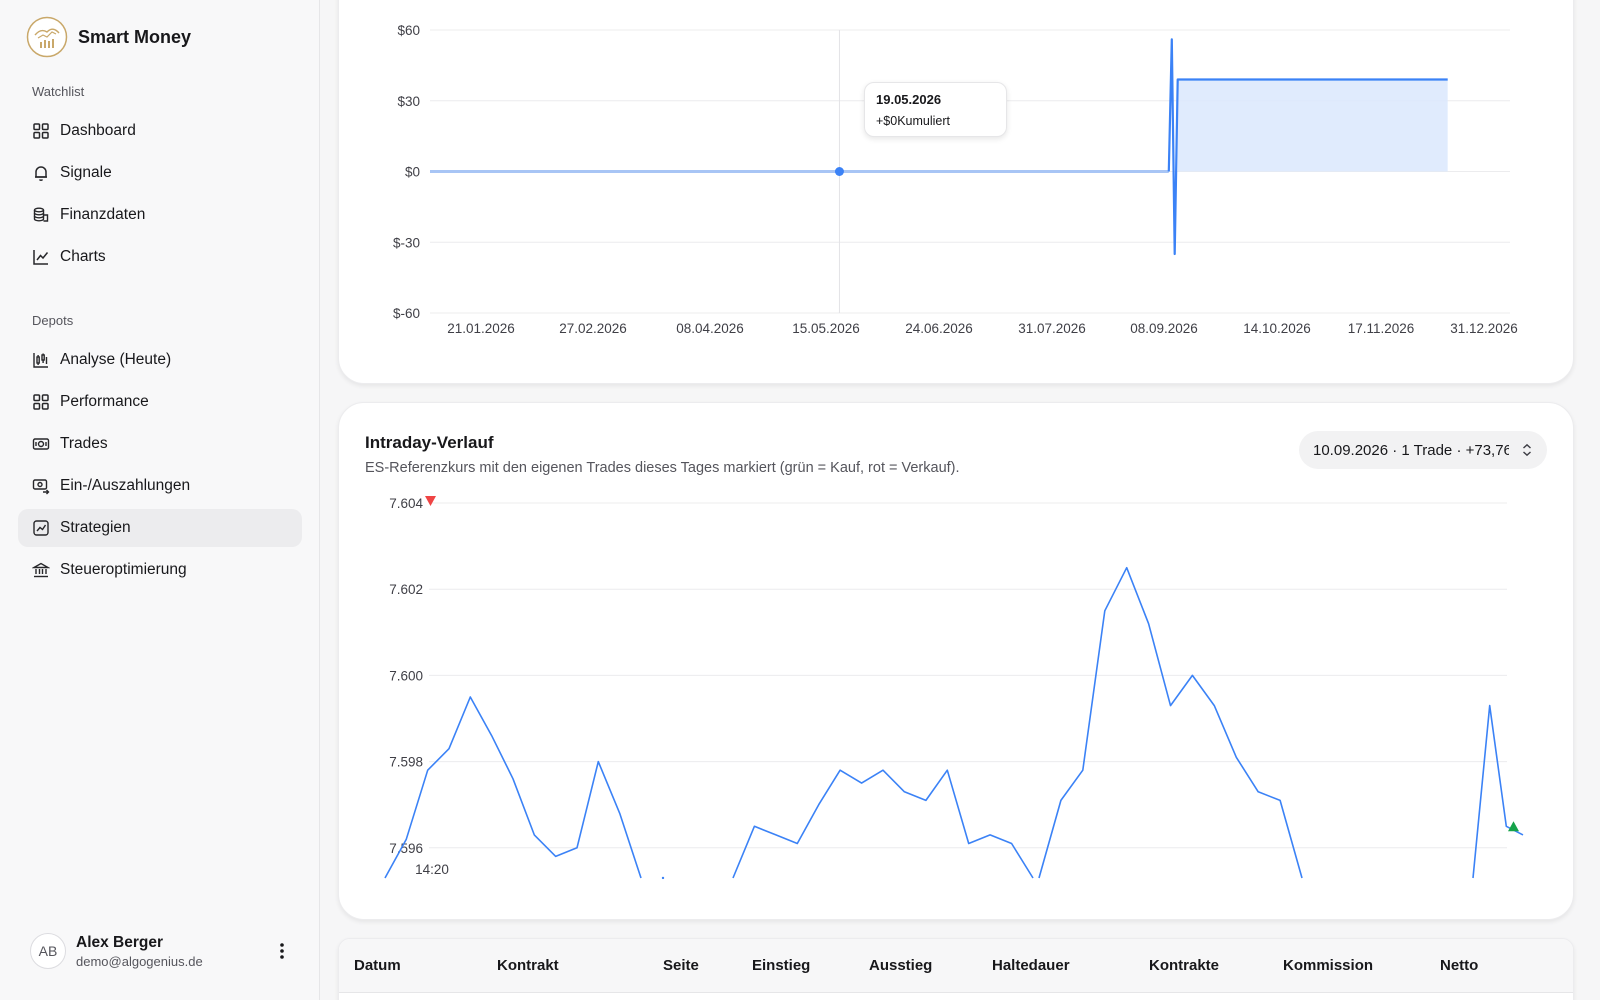  Describe the element at coordinates (1277, 328) in the screenshot. I see `x-tick-label: 14.10.2026` at that location.